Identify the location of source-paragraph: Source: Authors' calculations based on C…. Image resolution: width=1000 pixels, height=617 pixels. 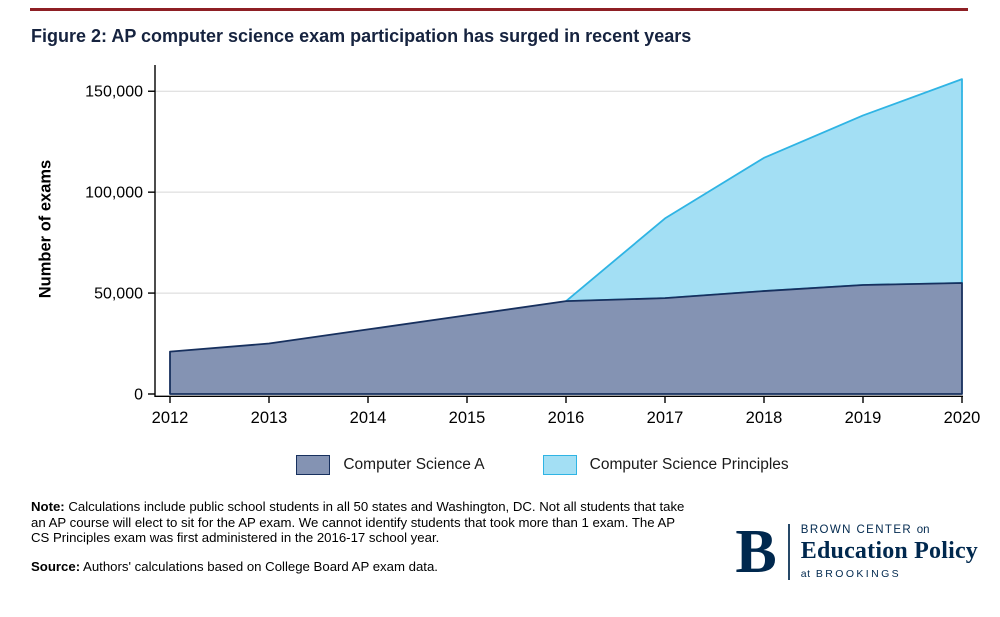
(360, 567).